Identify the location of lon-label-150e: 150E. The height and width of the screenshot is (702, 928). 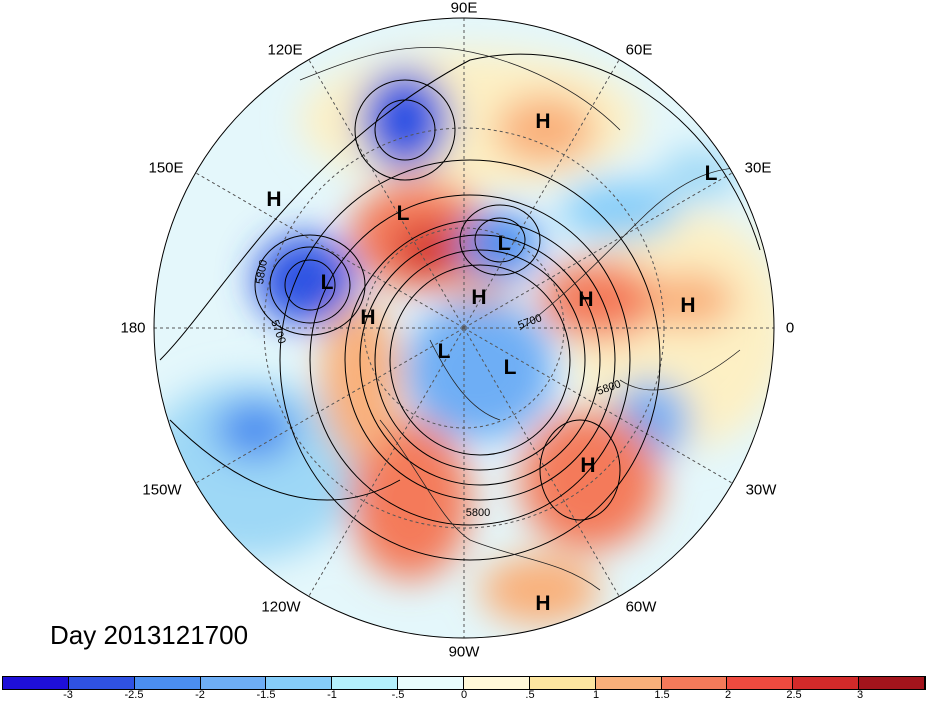
(166, 168).